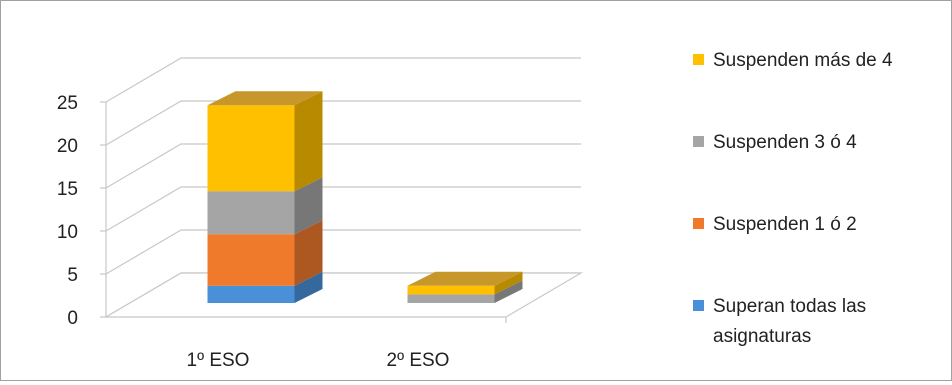  I want to click on legend-label: Suspenden 1 ó 2, so click(785, 224).